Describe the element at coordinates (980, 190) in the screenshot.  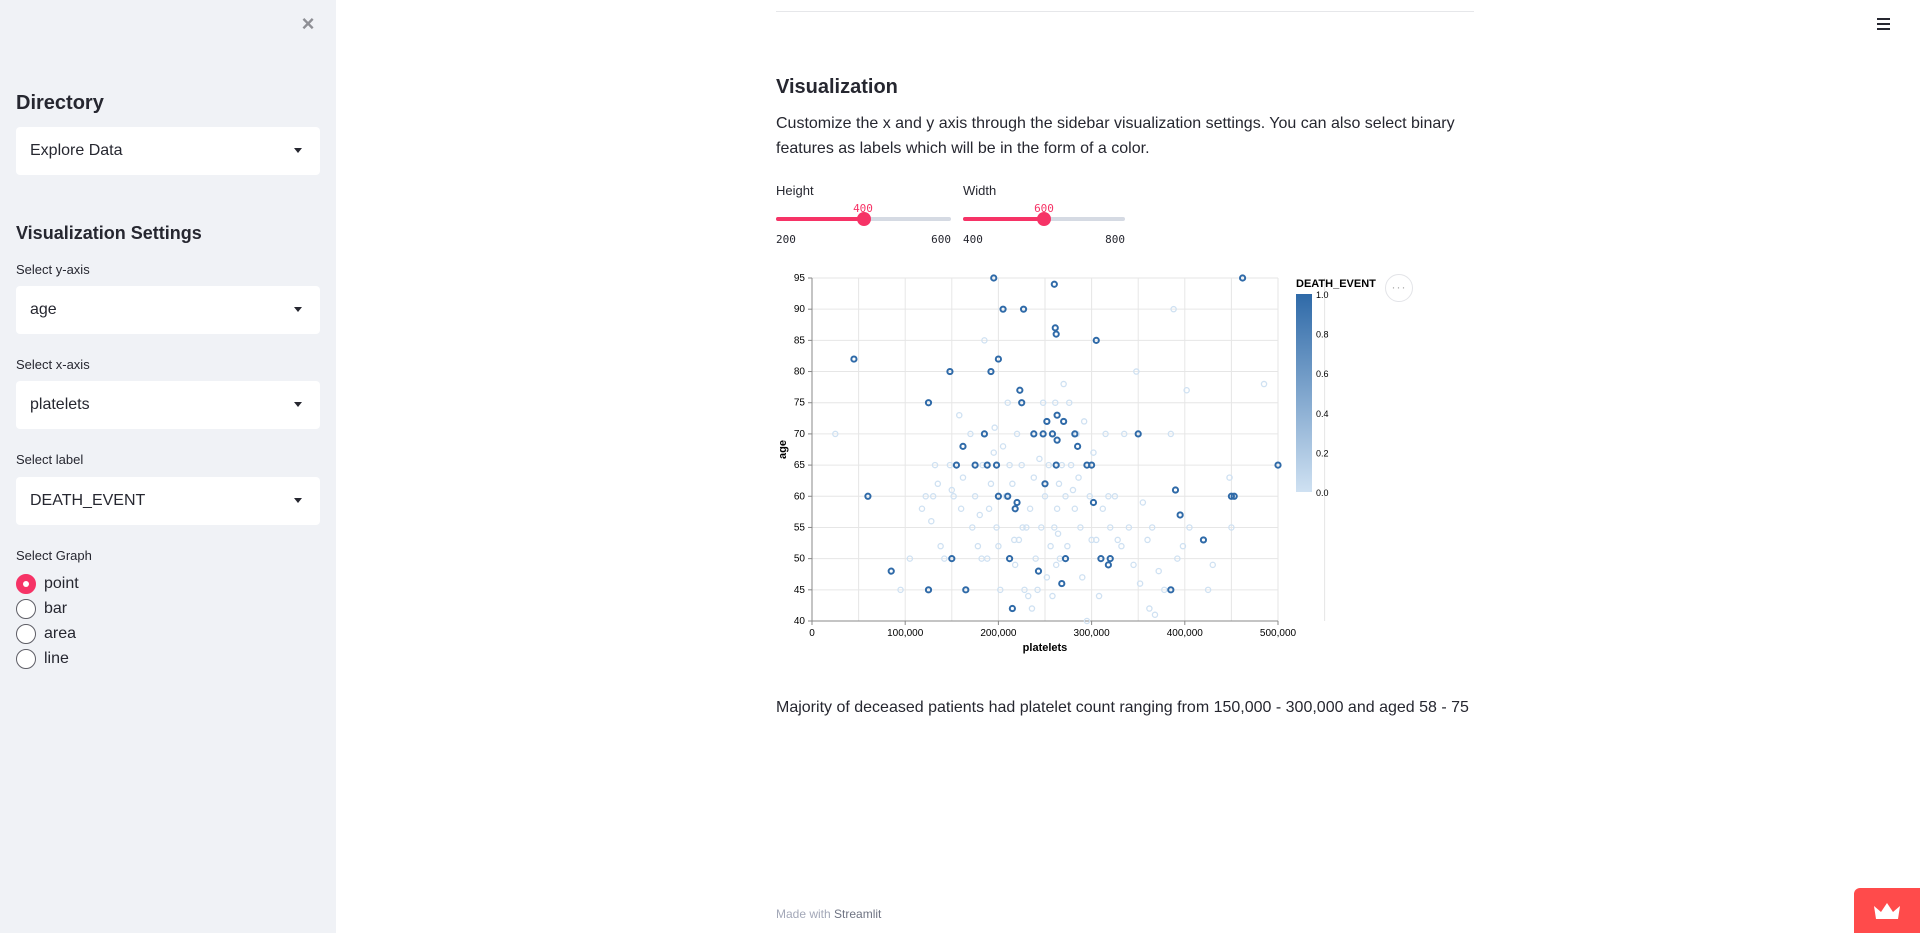
I see `width-slider-label: Width` at that location.